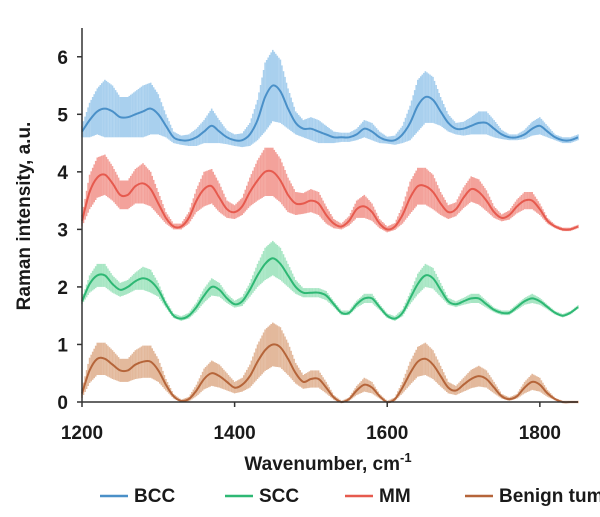  Describe the element at coordinates (330, 113) in the screenshot. I see `series-line-bcc` at that location.